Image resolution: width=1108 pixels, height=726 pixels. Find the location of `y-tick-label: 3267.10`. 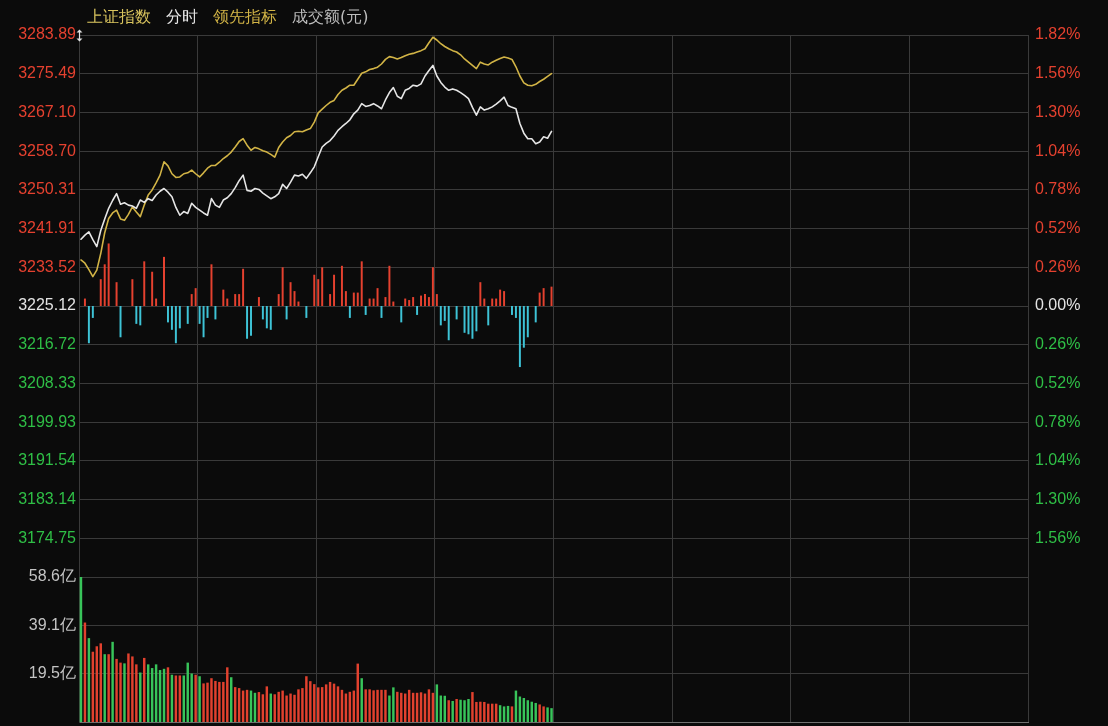

y-tick-label: 3267.10 is located at coordinates (47, 111).